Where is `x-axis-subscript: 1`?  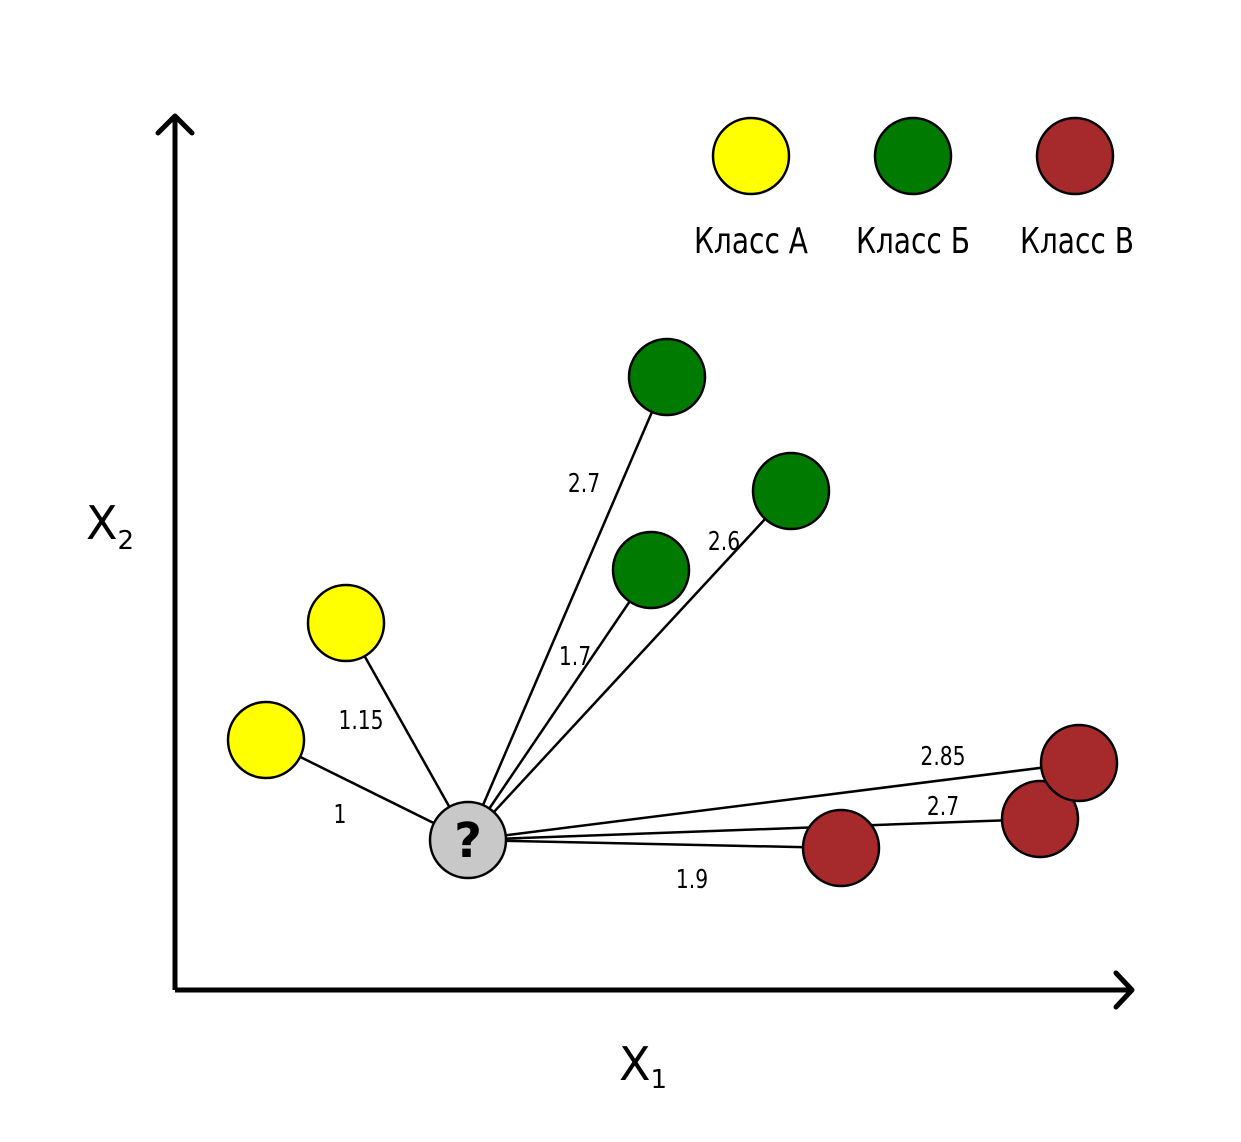 x-axis-subscript: 1 is located at coordinates (659, 1080).